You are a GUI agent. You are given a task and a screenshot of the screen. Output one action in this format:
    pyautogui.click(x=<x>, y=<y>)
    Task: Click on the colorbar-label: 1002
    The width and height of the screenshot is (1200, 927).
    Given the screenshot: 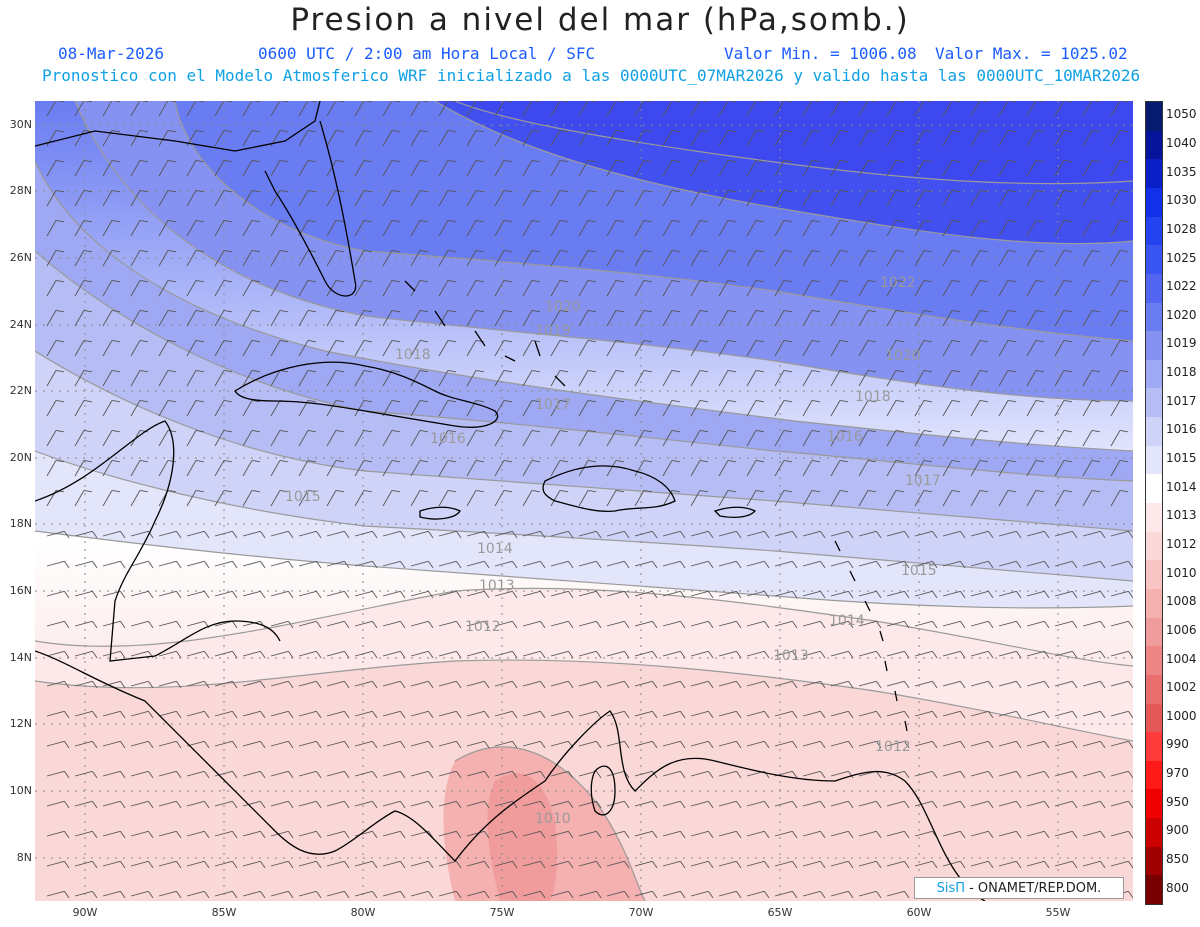 What is the action you would take?
    pyautogui.click(x=1181, y=687)
    